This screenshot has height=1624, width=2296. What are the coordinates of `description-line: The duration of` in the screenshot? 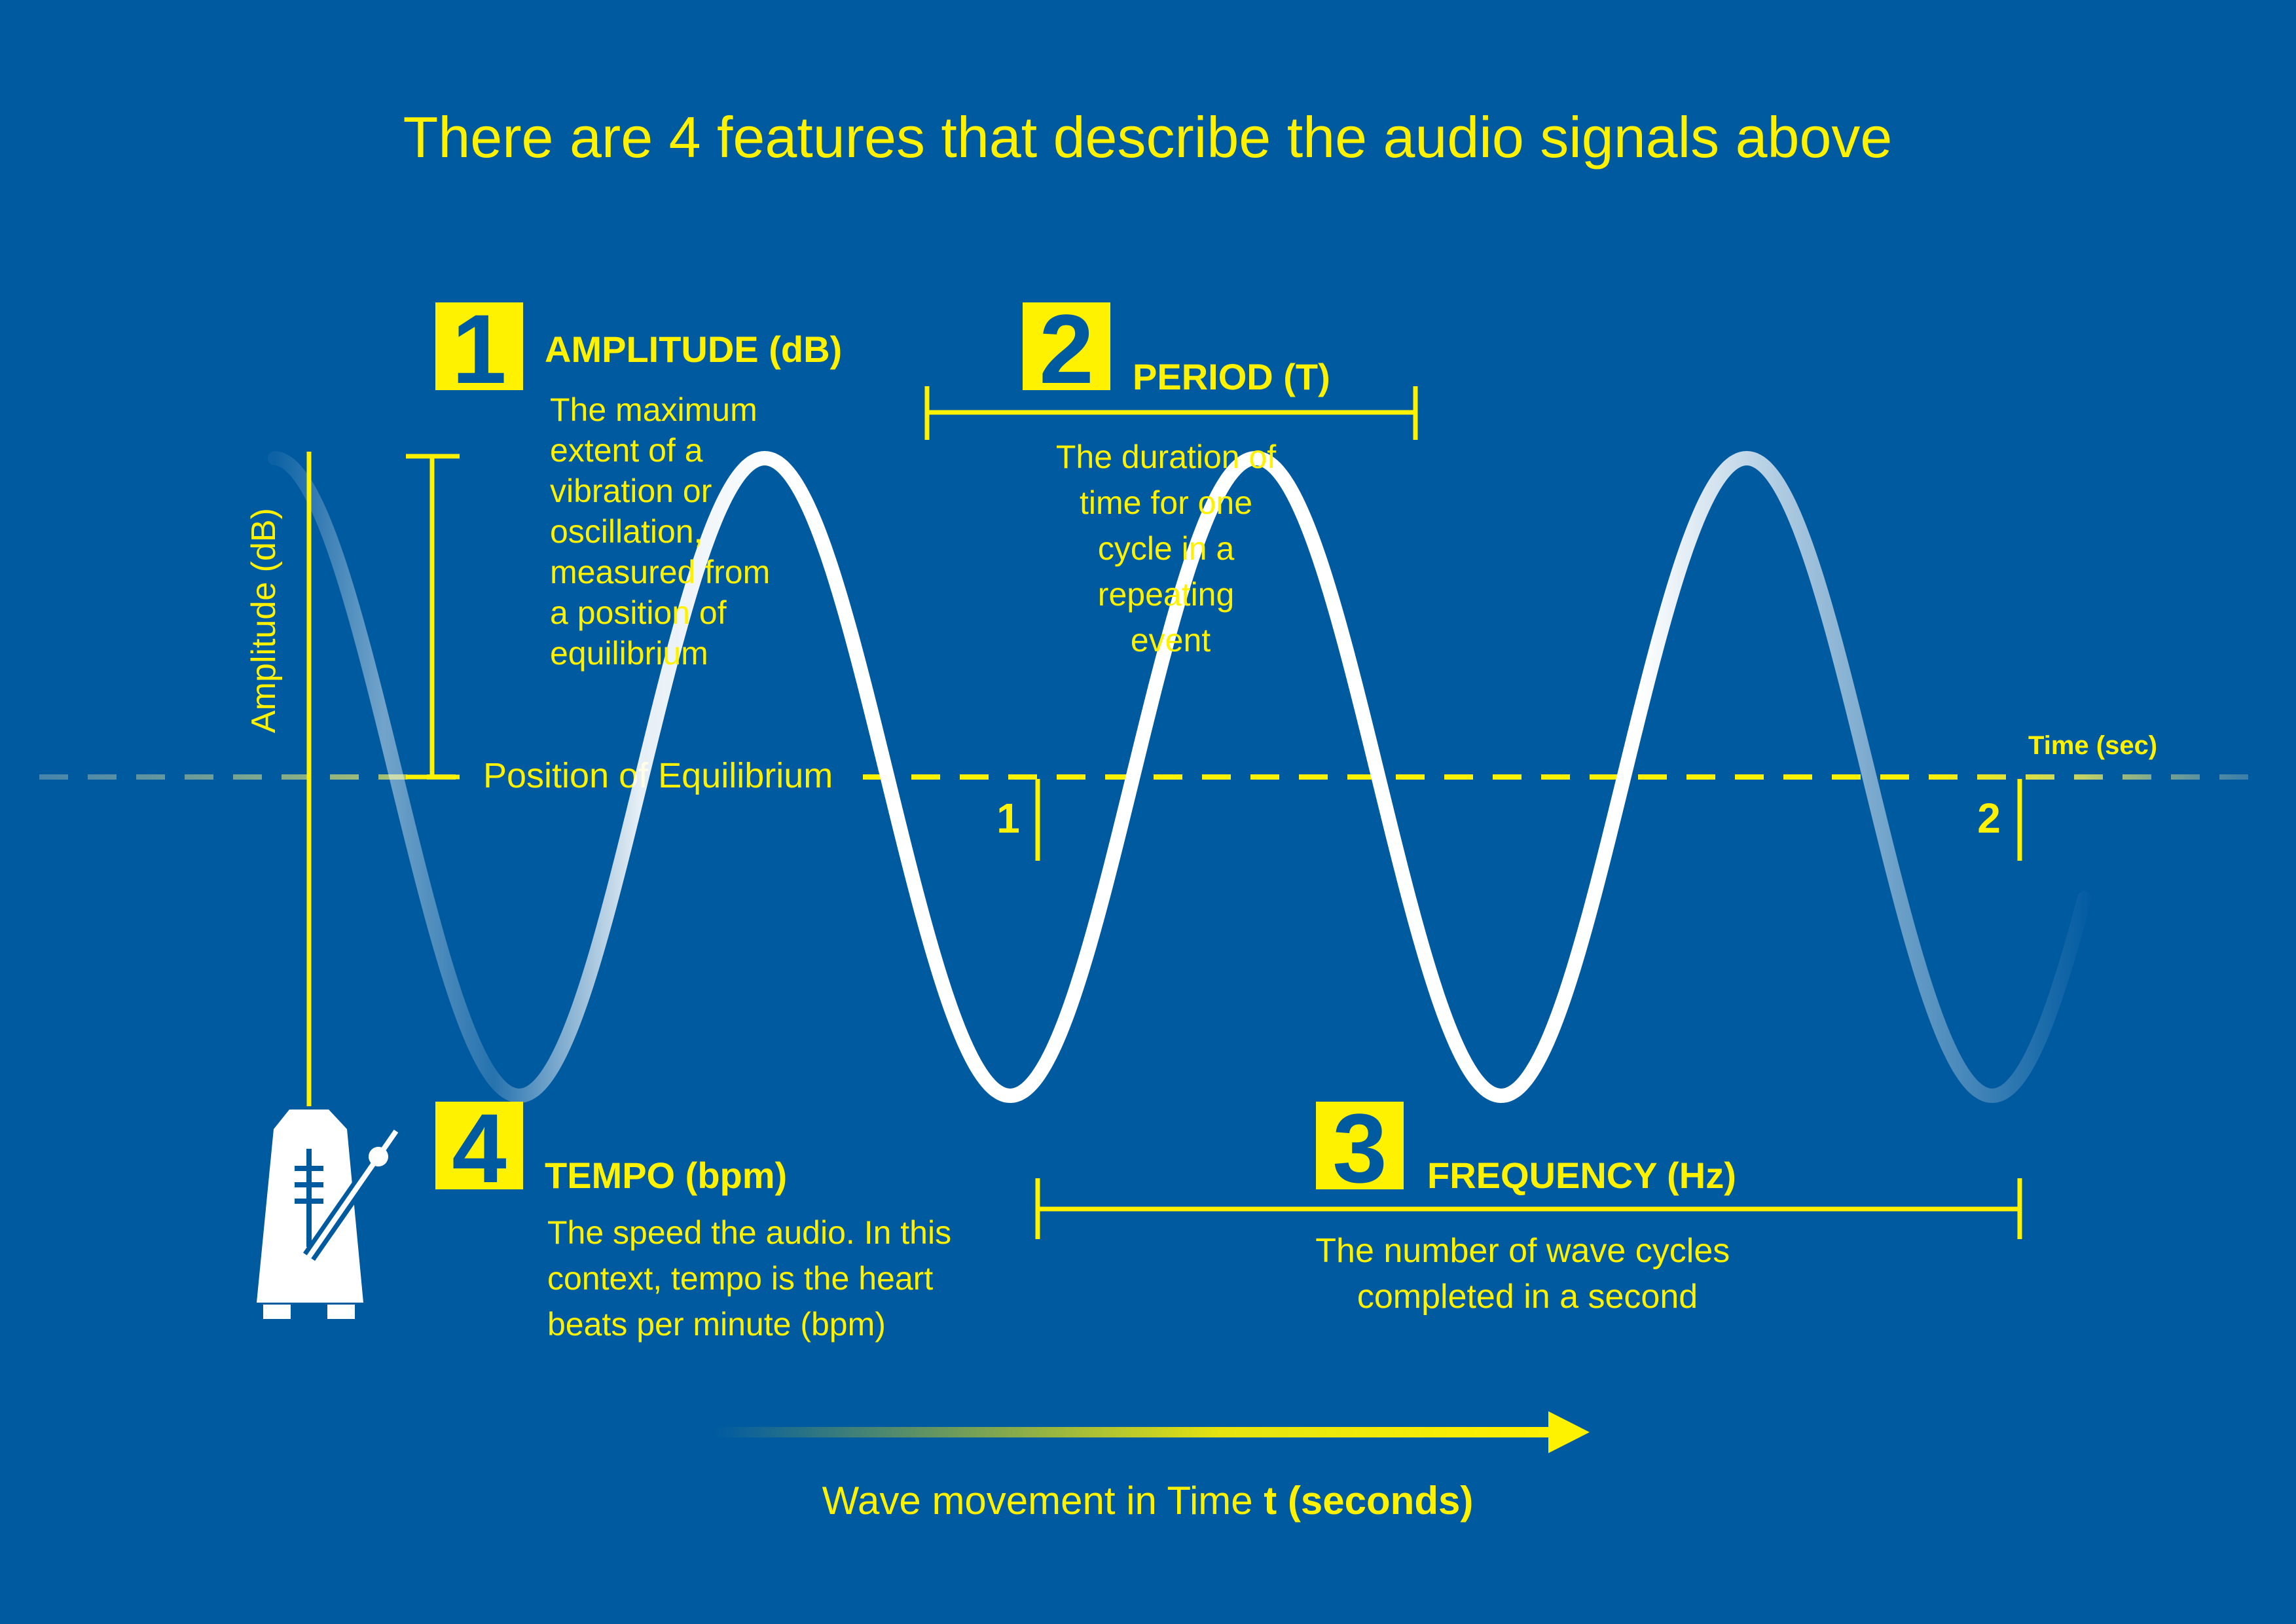 It's located at (1166, 457).